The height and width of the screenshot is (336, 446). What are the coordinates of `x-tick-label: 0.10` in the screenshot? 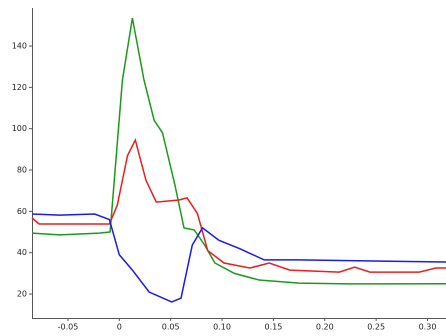 It's located at (222, 327).